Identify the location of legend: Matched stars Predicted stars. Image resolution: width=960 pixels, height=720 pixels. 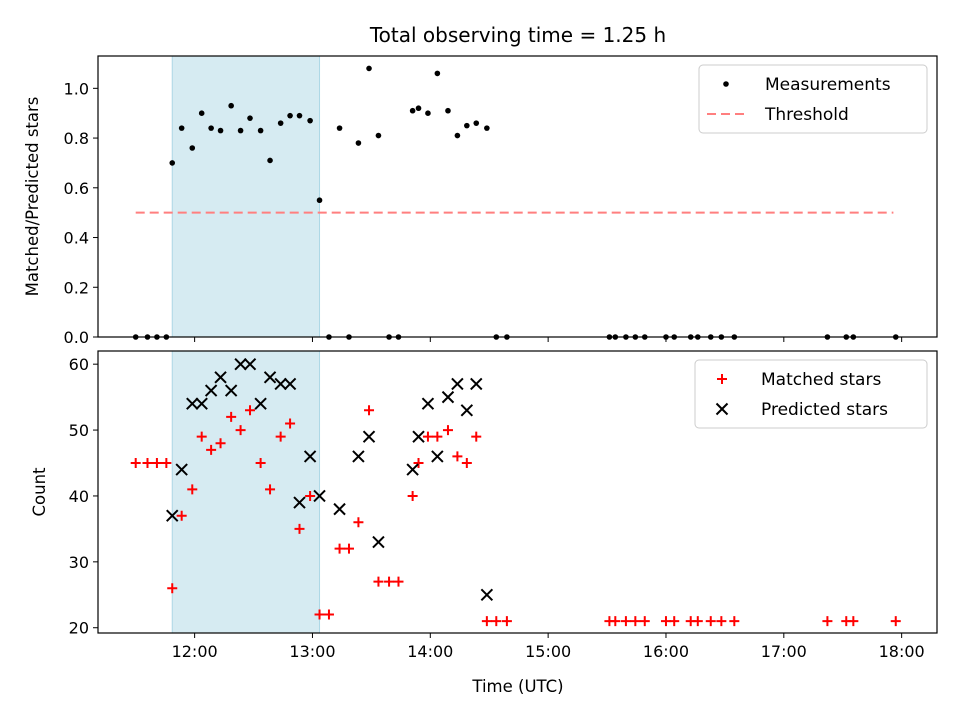
(811, 394).